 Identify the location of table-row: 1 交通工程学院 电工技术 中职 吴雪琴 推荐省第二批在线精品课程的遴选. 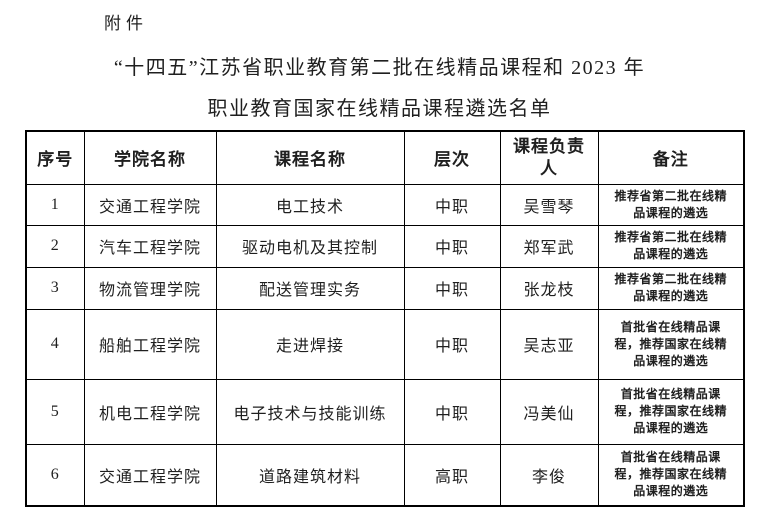
(385, 204).